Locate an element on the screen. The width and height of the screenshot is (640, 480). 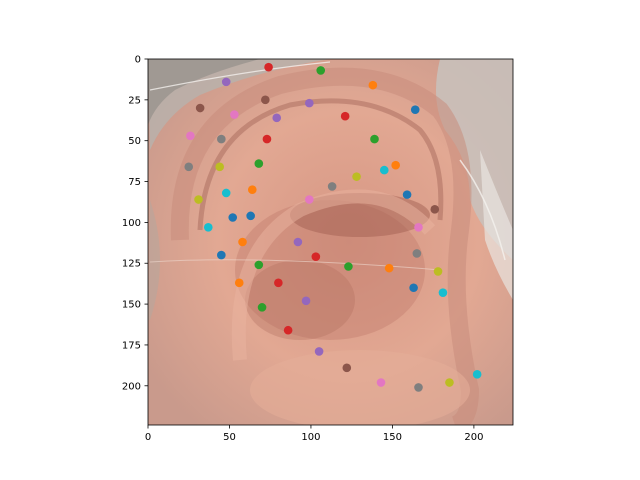
y-tick-label: 150 is located at coordinates (131, 305).